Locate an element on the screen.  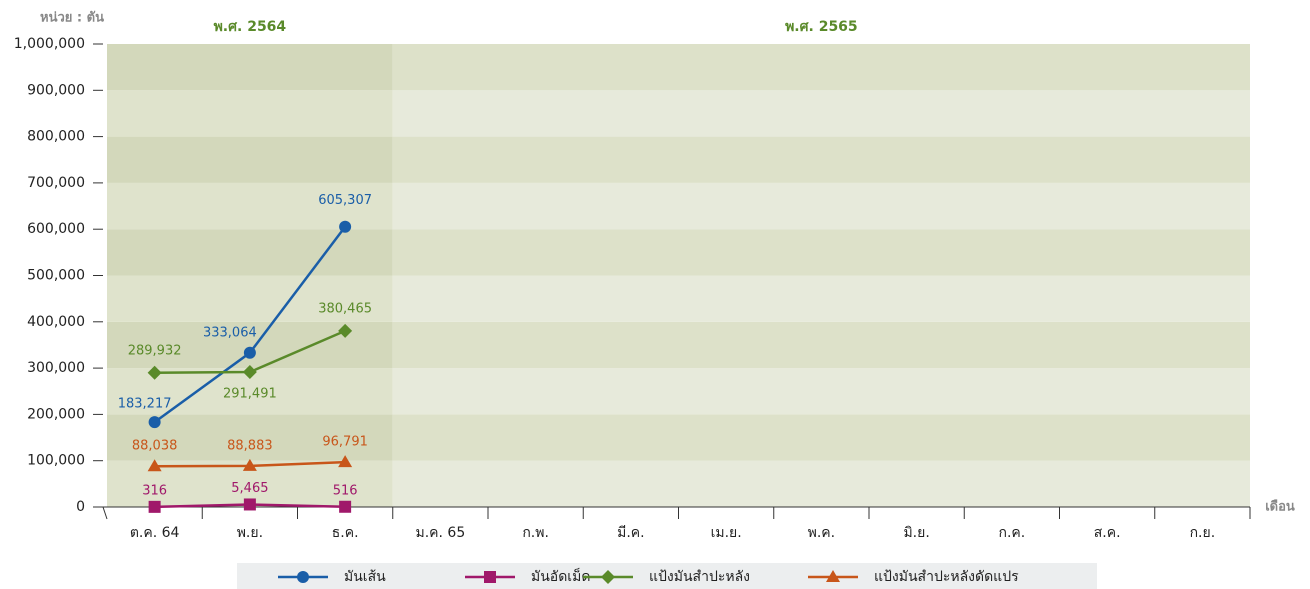
data-label: 516 is located at coordinates (345, 490).